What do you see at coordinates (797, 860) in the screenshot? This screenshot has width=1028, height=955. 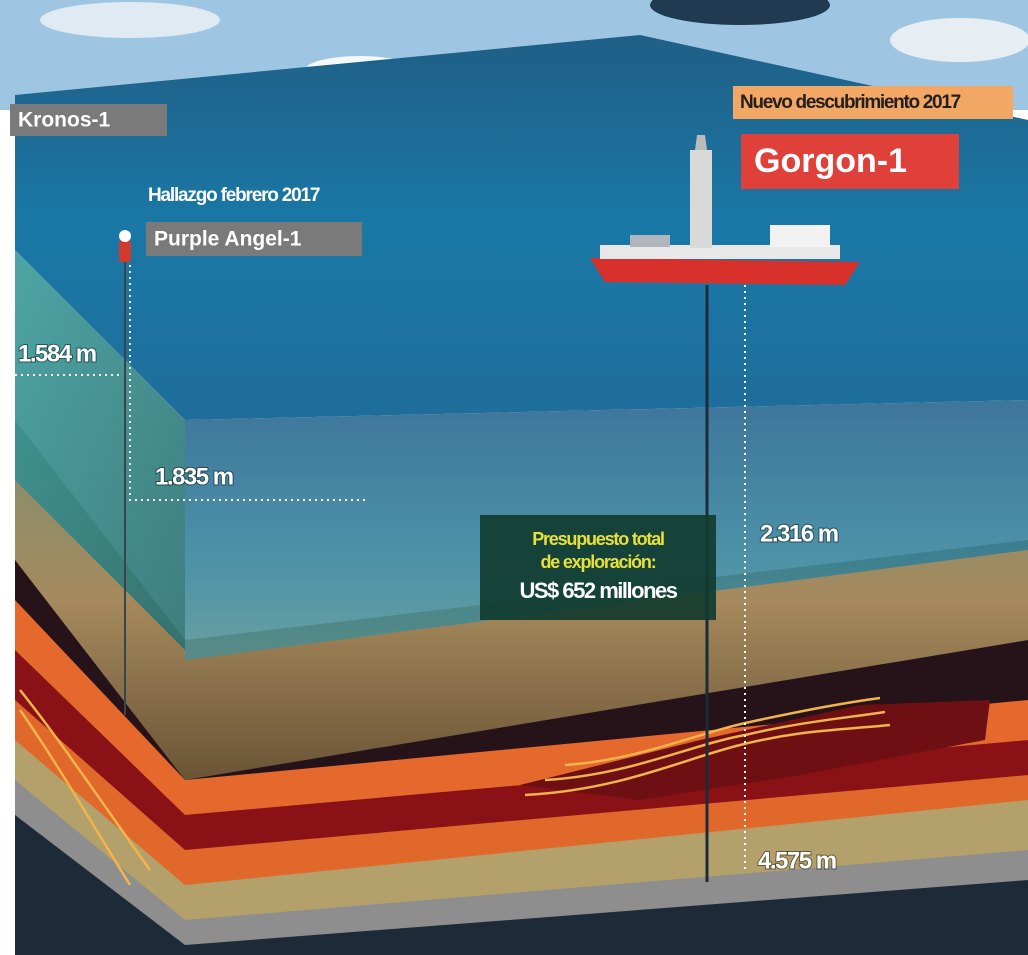 I see `depth-label: 4.575 m` at bounding box center [797, 860].